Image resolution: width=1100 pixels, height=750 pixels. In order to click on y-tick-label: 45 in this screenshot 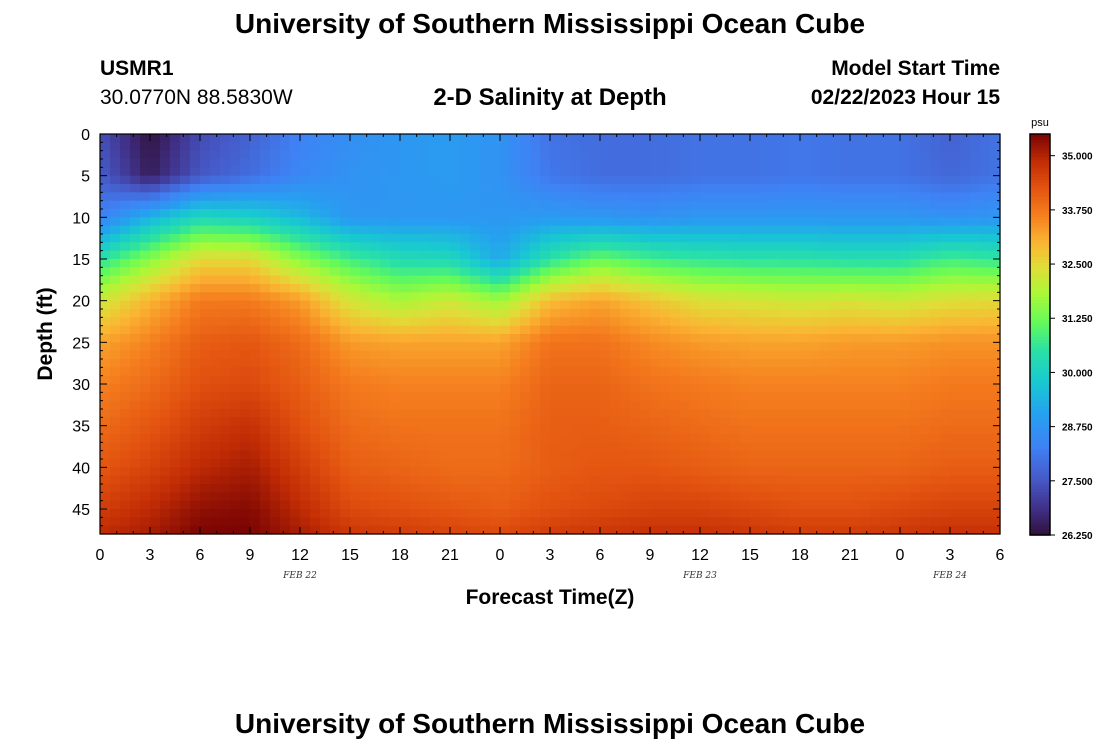, I will do `click(81, 510)`.